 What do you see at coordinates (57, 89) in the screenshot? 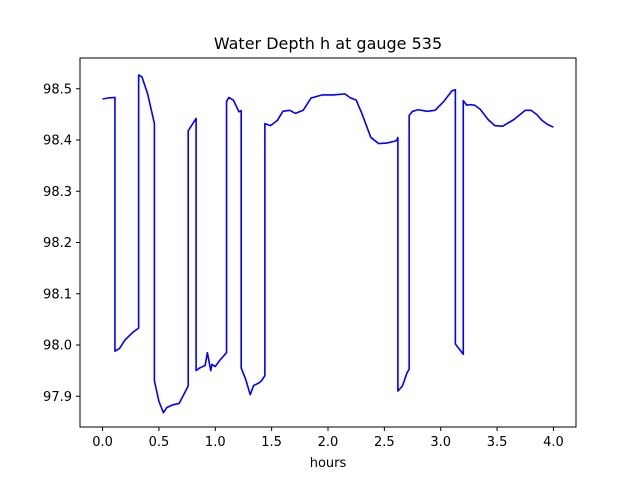
I see `y-tick-label: 98.5` at bounding box center [57, 89].